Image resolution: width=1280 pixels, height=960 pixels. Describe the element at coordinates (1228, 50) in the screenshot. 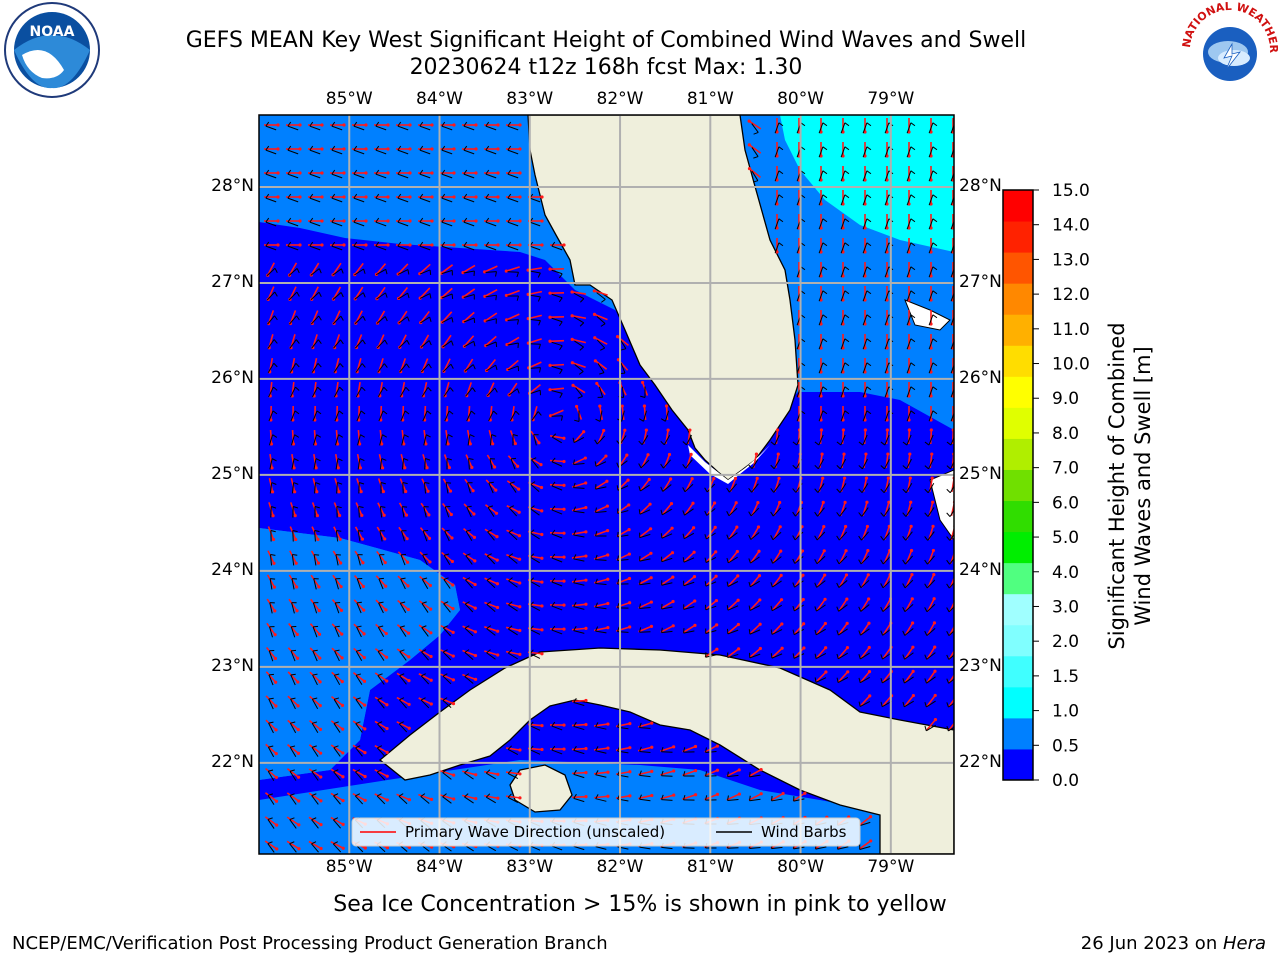

I see `nws-logo: NATIONAL WEATHER SERVICE` at that location.